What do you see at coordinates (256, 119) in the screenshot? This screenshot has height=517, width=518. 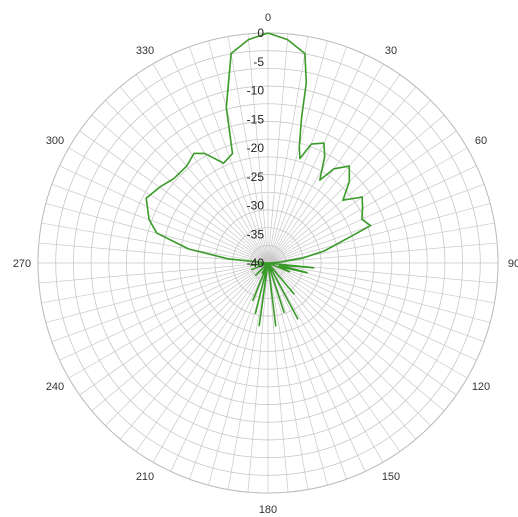 I see `radial-tick-label: -15` at bounding box center [256, 119].